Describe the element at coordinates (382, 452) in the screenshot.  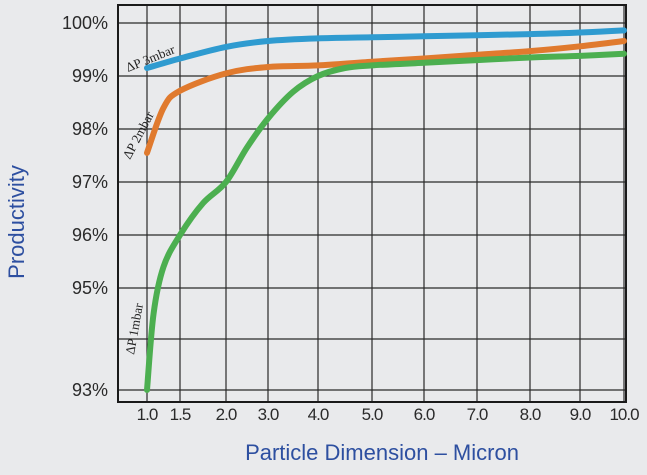
I see `x-axis-title: Particle Dimension – Micron` at that location.